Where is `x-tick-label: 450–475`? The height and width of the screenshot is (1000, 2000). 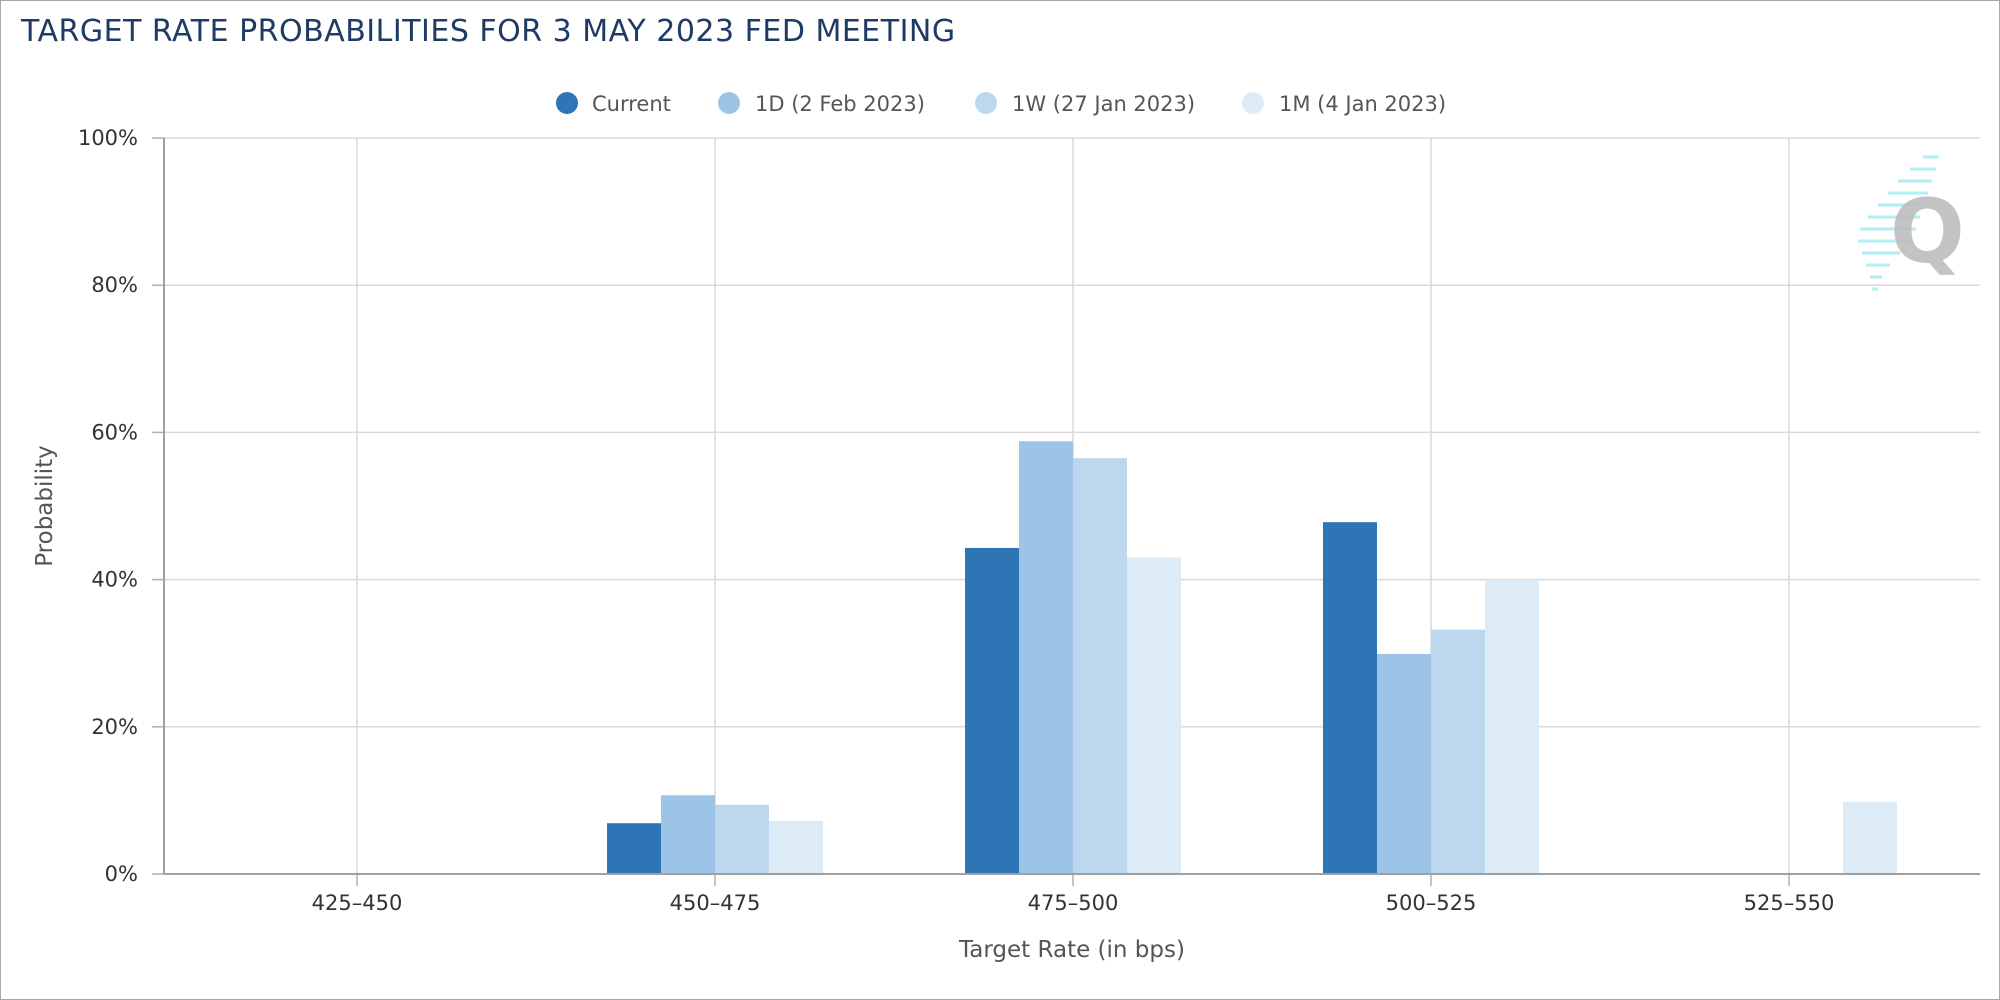 x-tick-label: 450–475 is located at coordinates (715, 903).